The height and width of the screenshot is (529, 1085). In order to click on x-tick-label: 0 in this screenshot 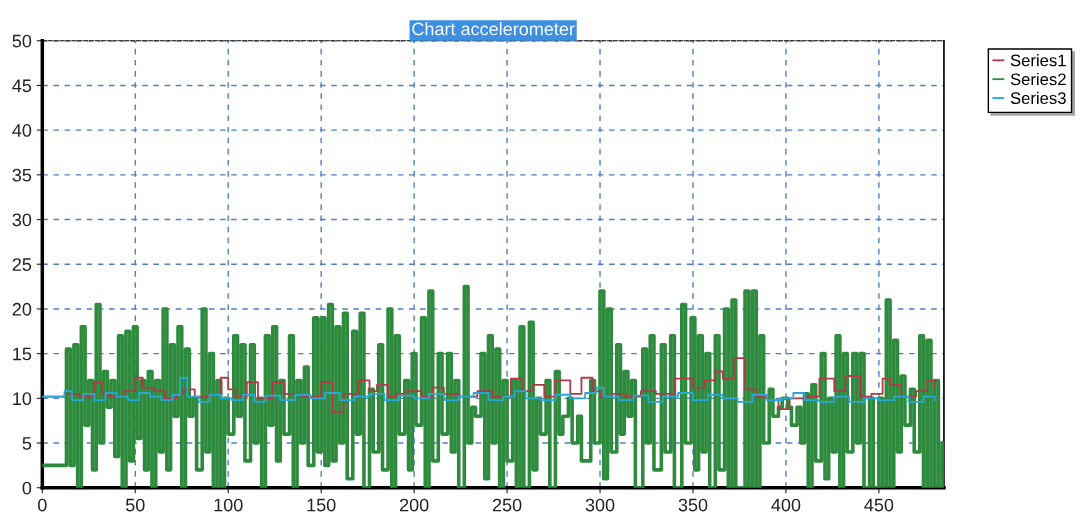, I will do `click(42, 505)`.